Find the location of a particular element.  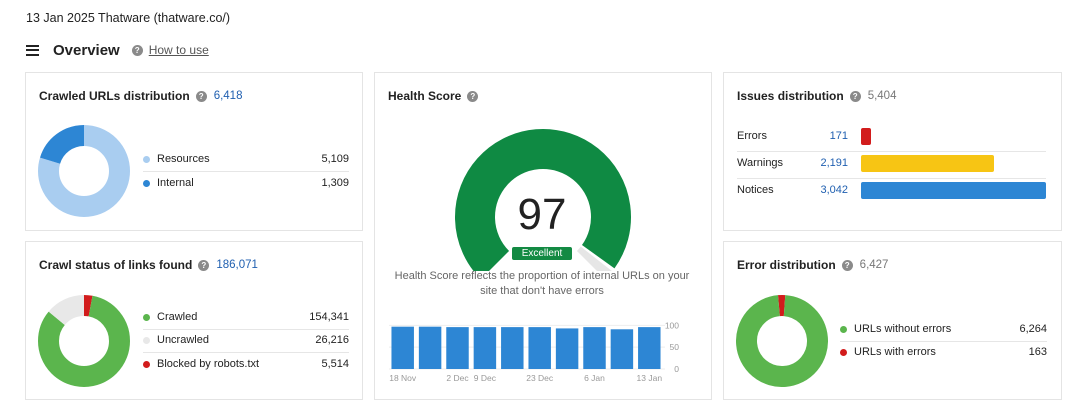

blocked-dot-icon is located at coordinates (146, 364).